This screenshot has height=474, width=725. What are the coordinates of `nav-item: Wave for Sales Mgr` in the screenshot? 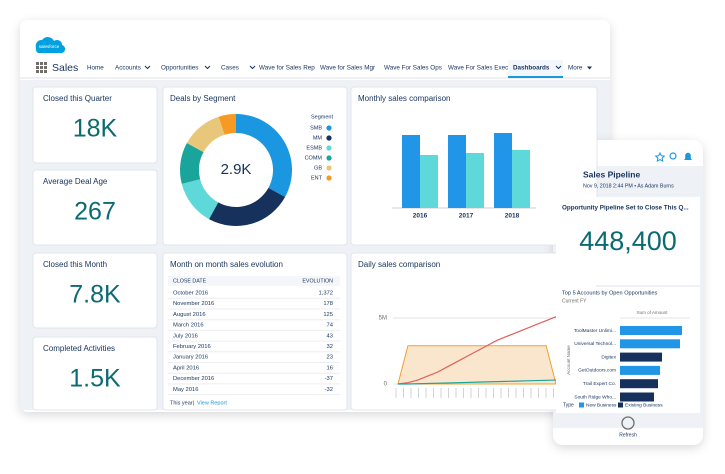 It's located at (347, 68).